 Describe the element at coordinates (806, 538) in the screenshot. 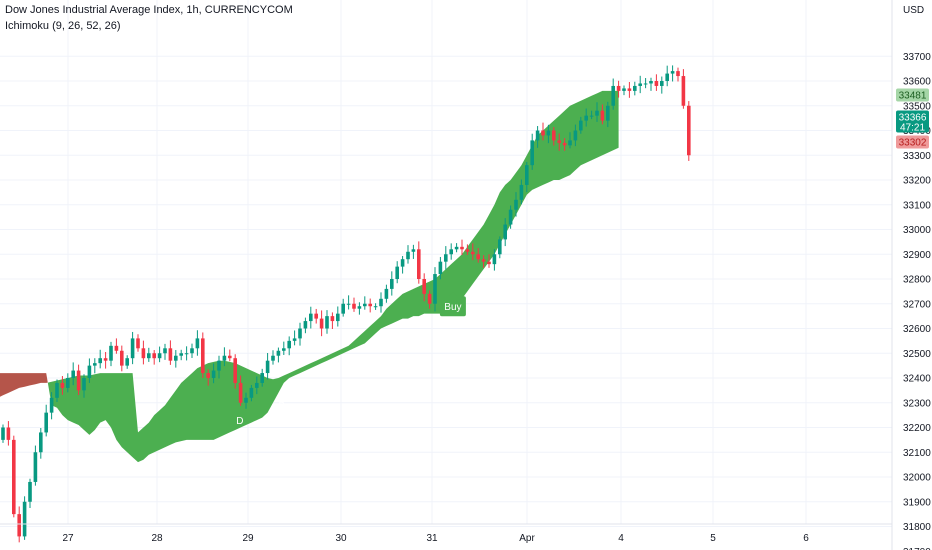

I see `time-tick-label: 6` at that location.